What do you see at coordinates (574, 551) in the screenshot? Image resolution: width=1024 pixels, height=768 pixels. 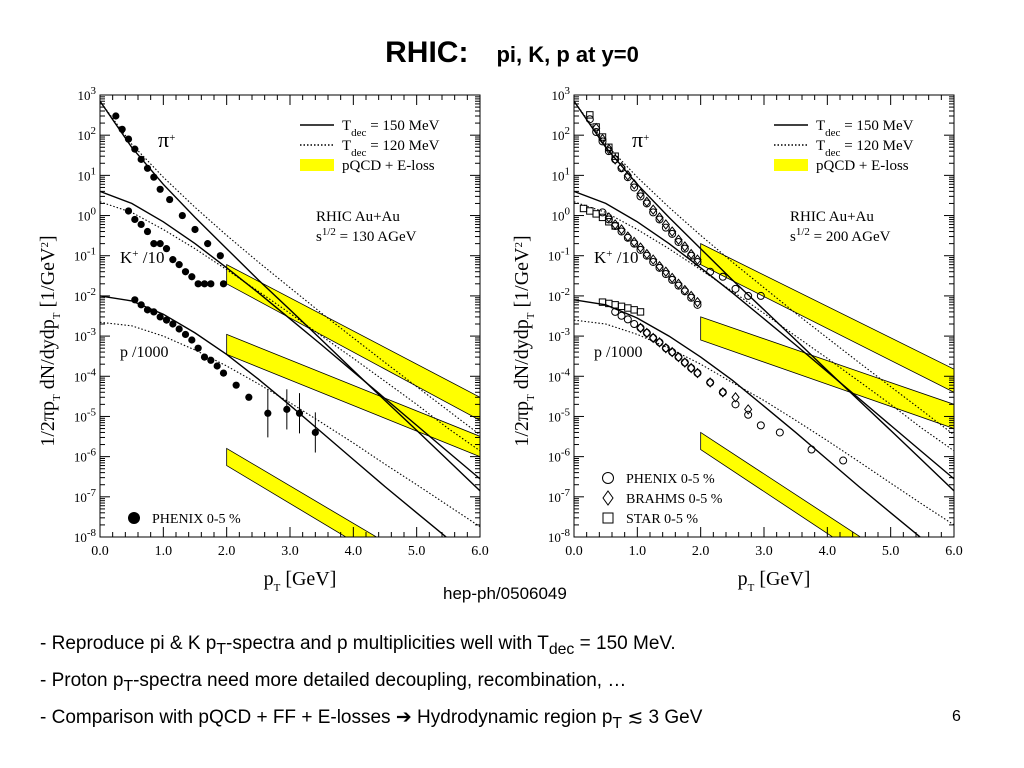 I see `x-tick-label: 0.0` at bounding box center [574, 551].